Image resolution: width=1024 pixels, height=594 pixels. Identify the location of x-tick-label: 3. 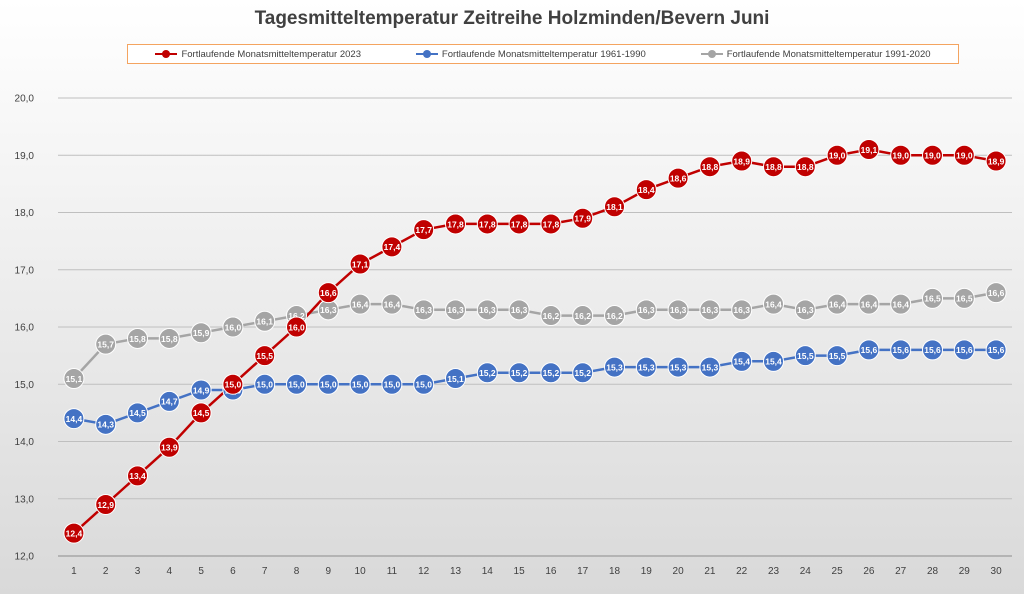
(138, 571).